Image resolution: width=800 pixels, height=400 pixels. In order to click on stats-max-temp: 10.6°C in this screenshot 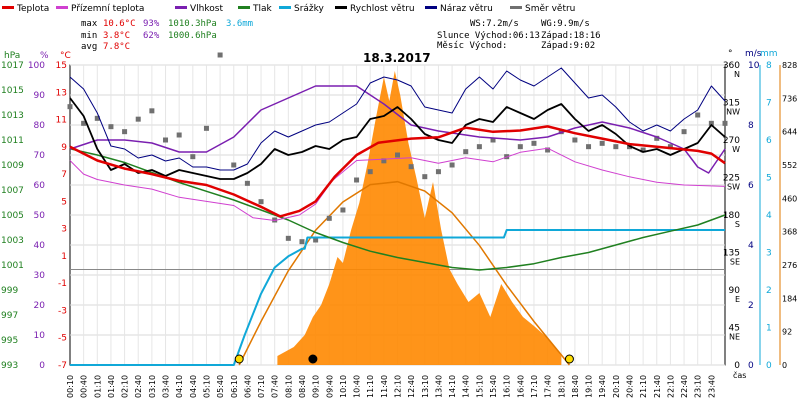, I will do `click(119, 24)`.